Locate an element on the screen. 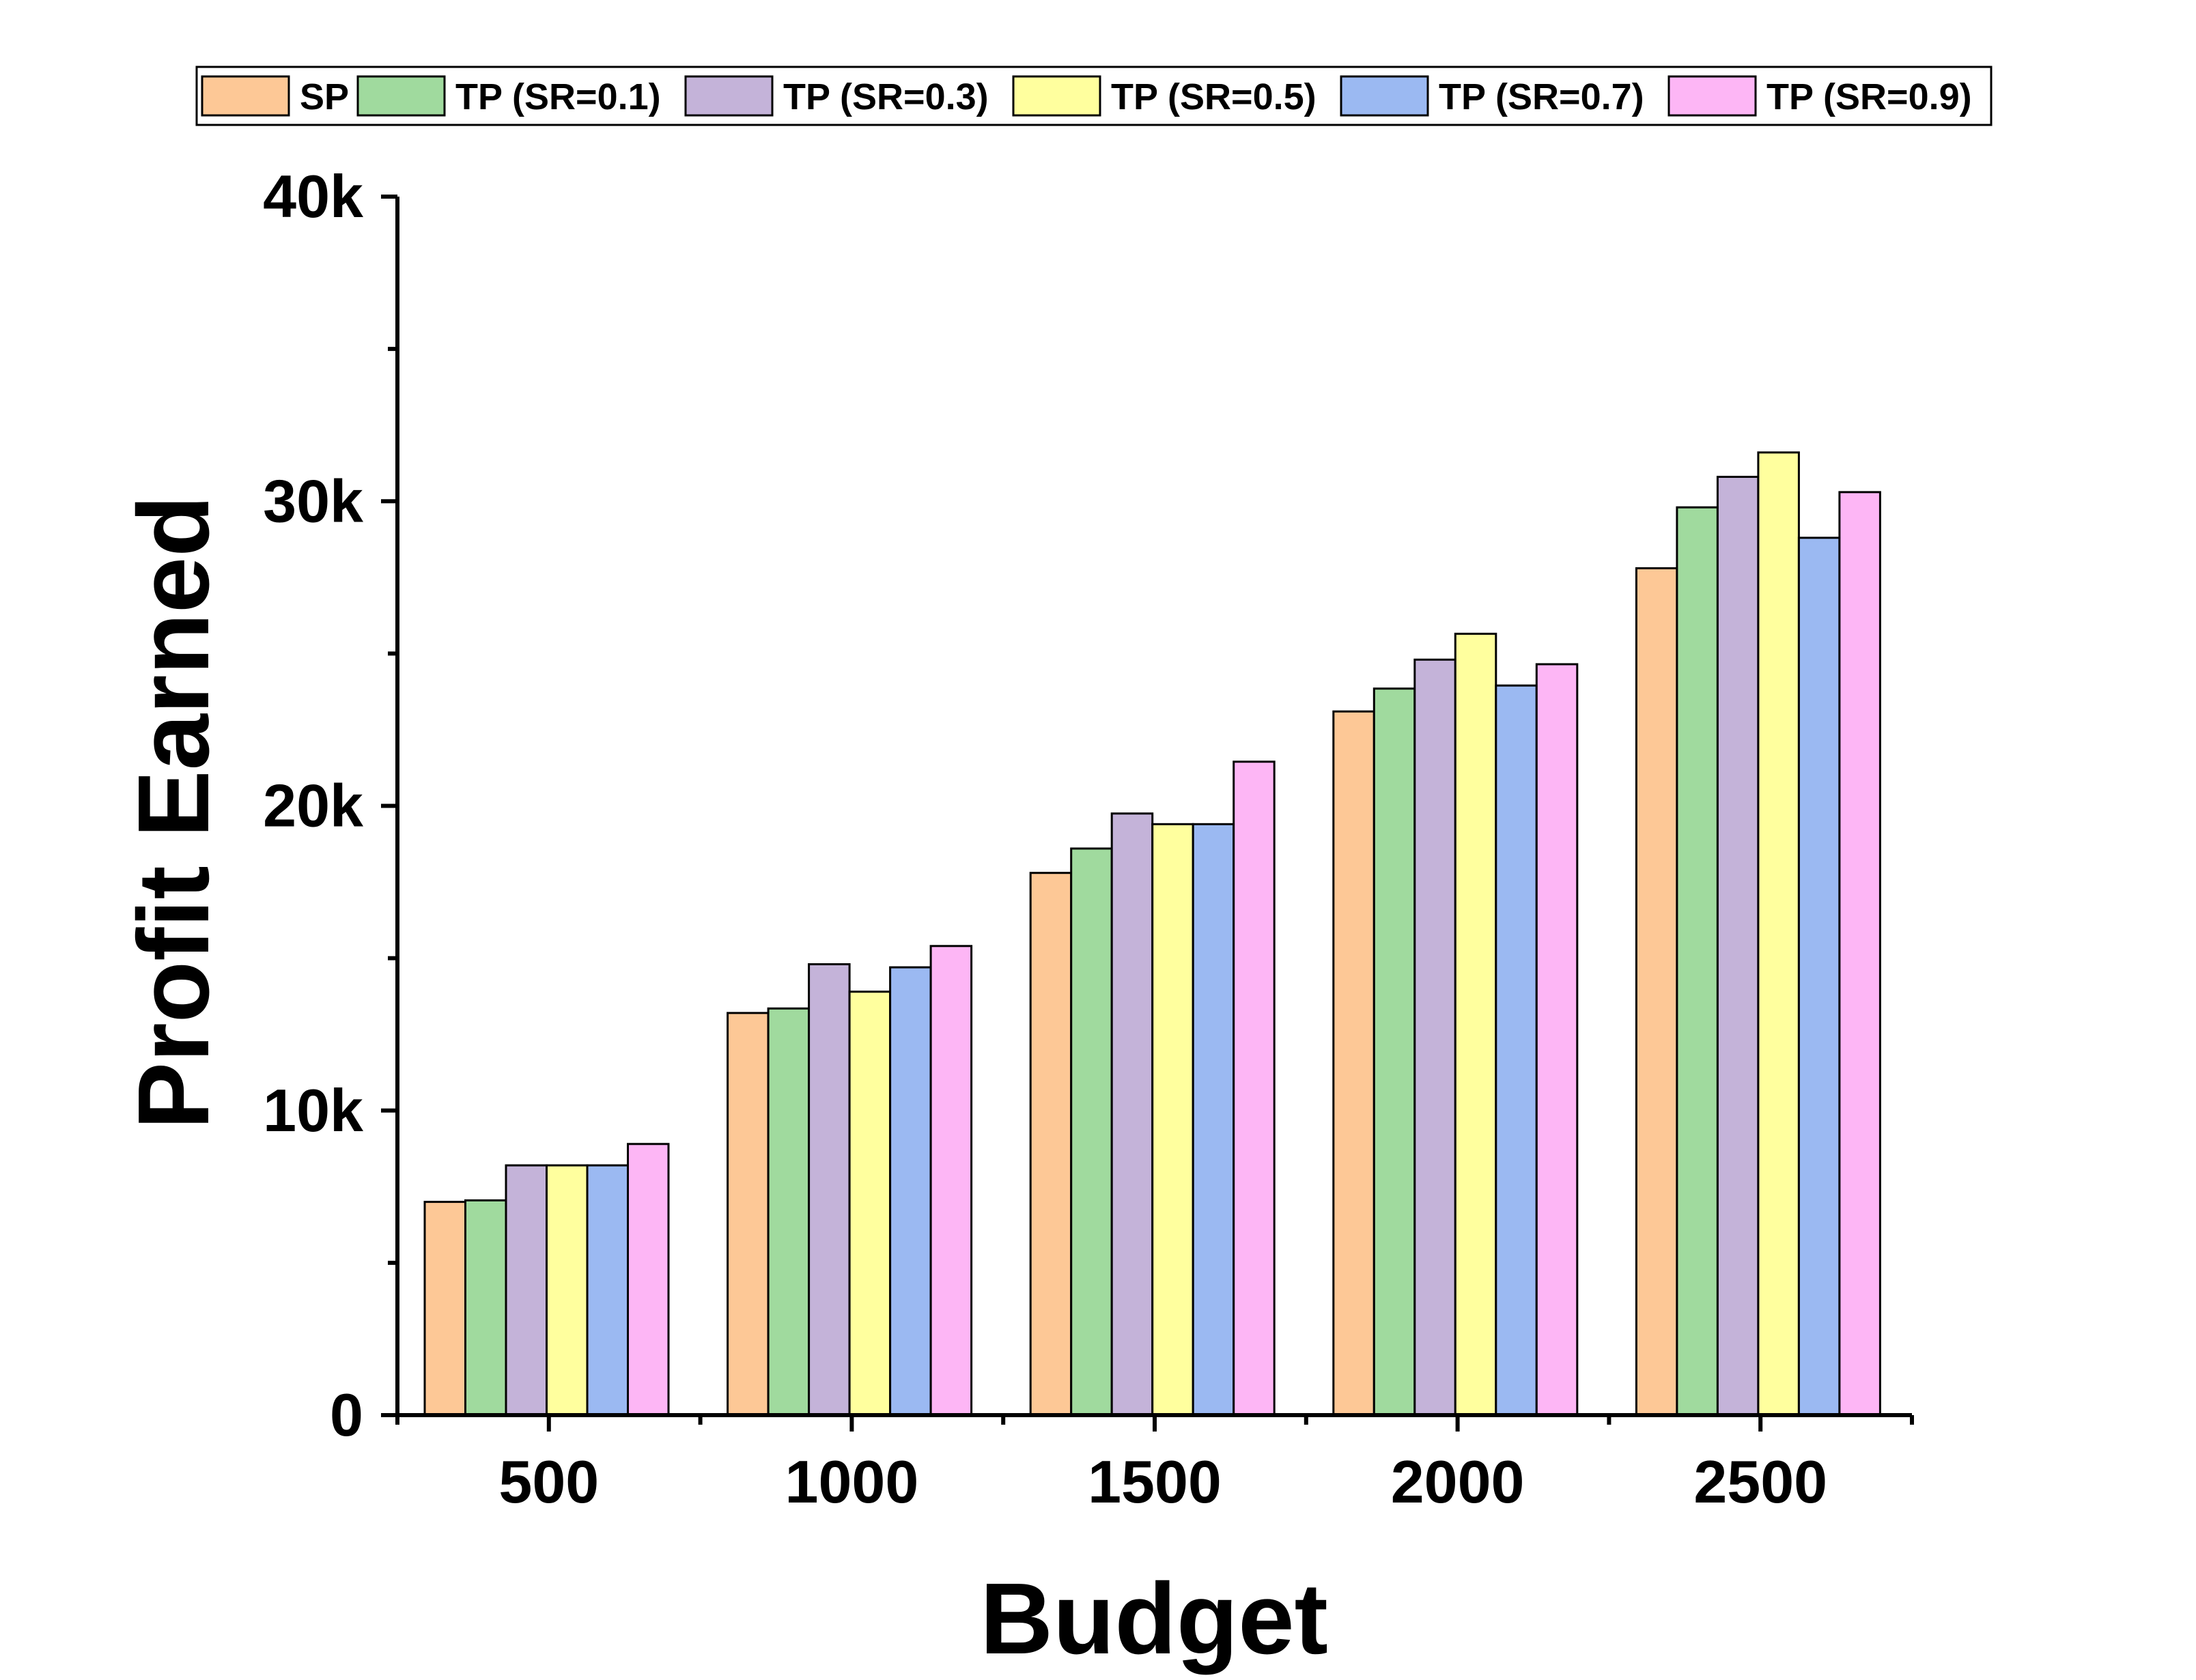 This screenshot has width=2196, height=1680. legend-label: TP (SR=0.9) is located at coordinates (1869, 96).